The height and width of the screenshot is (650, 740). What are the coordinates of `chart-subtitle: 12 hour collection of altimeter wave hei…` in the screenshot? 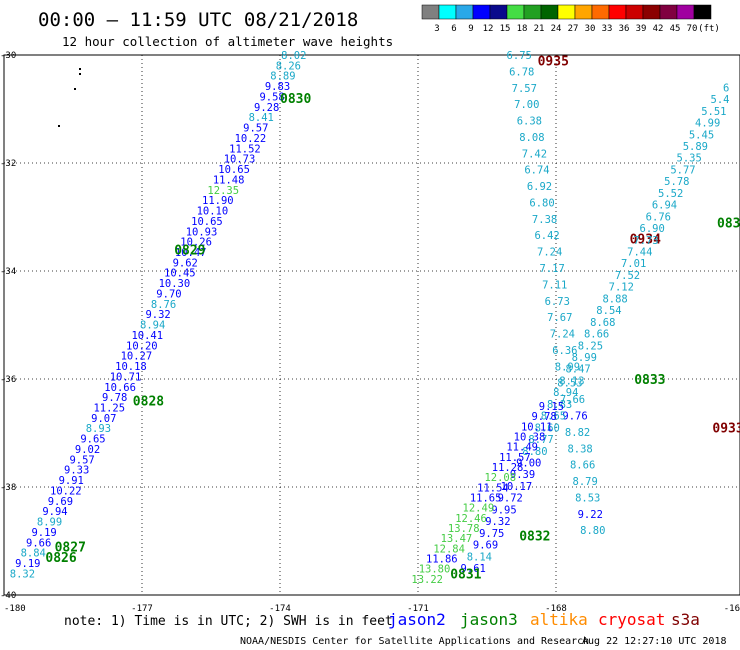 It's located at (227, 41).